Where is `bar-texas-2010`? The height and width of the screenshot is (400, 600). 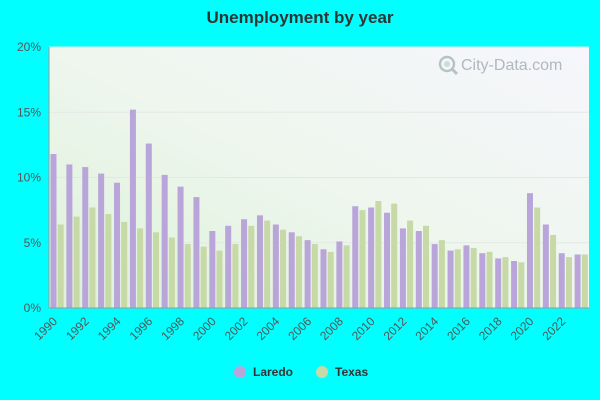 bar-texas-2010 is located at coordinates (378, 254).